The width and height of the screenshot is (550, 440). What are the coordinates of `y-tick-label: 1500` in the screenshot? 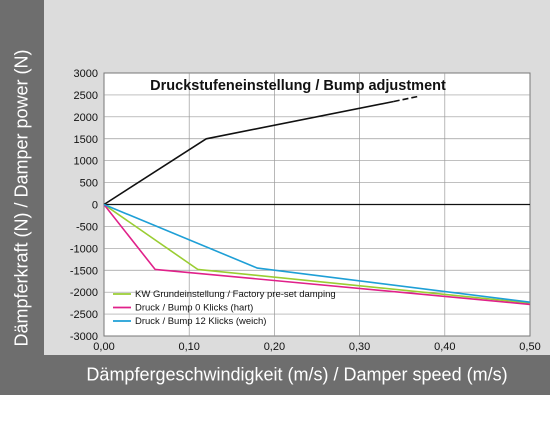 It's located at (86, 140).